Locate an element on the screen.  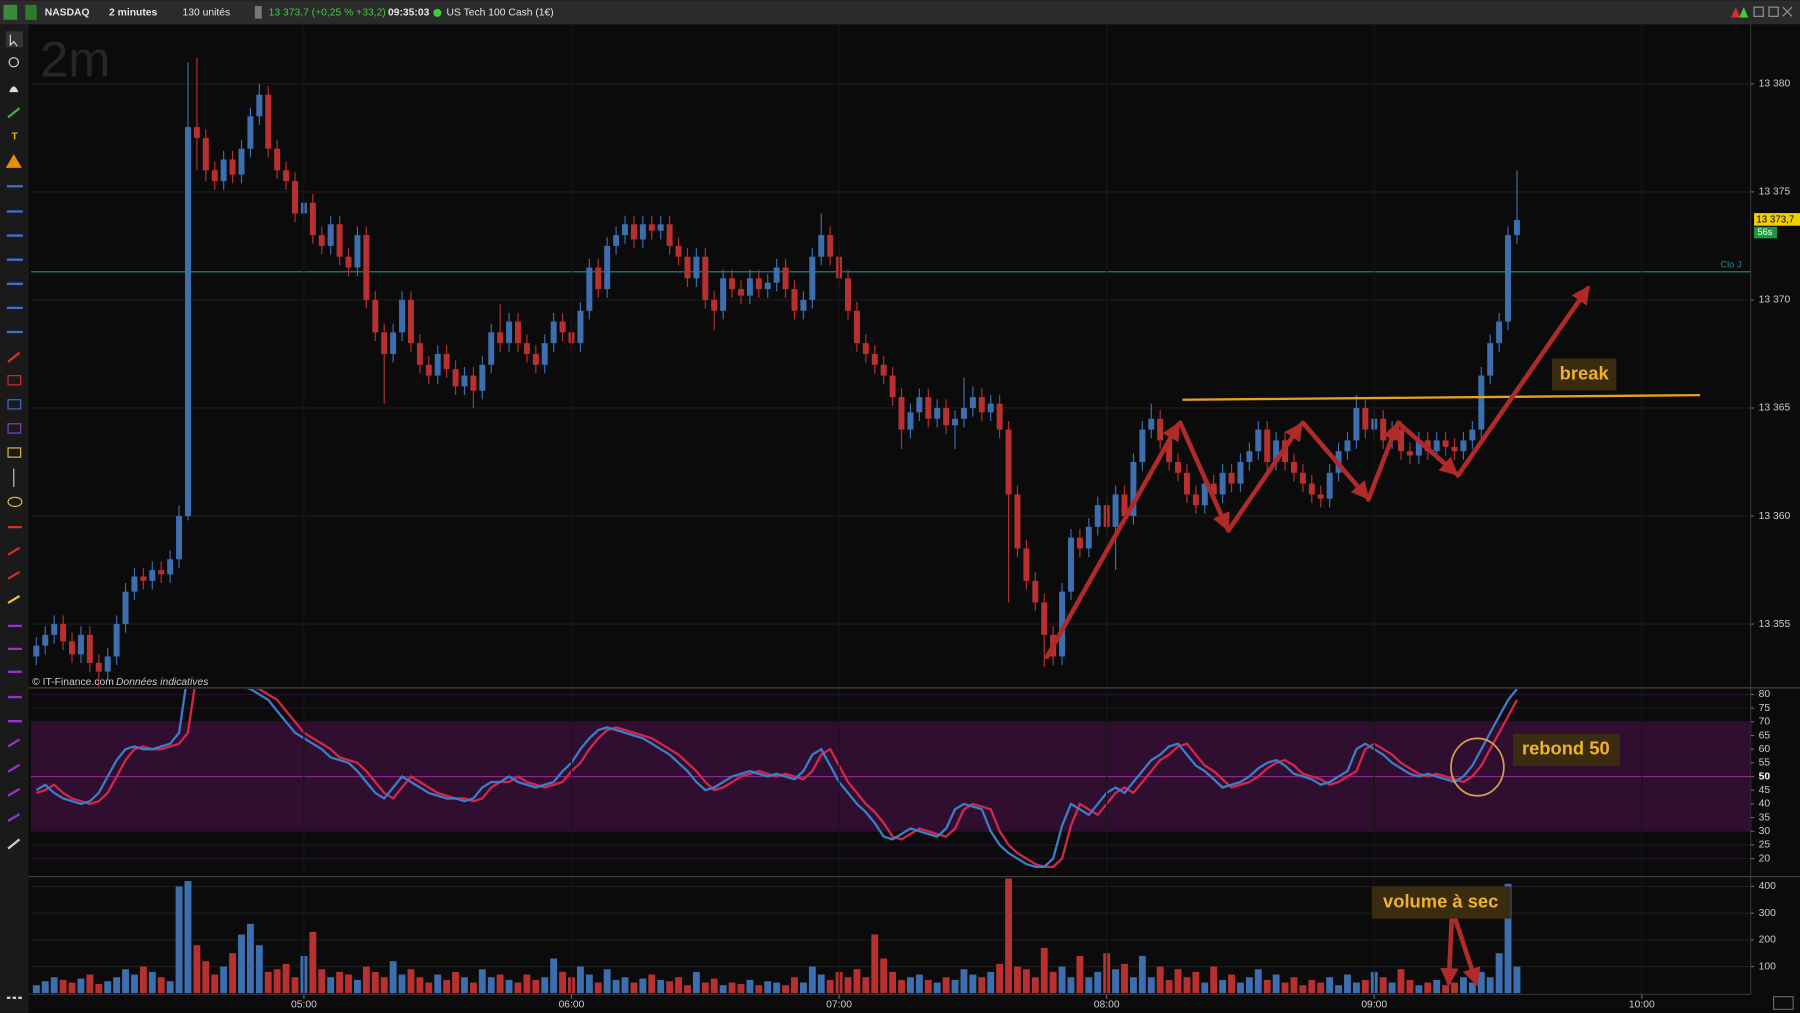
y-tick-label: 70 is located at coordinates (1765, 722).